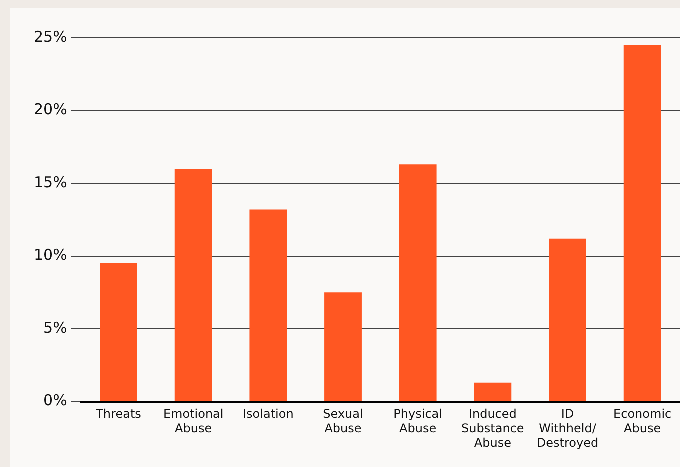 This screenshot has height=467, width=680. What do you see at coordinates (268, 414) in the screenshot?
I see `x-tick-label: Isolation` at bounding box center [268, 414].